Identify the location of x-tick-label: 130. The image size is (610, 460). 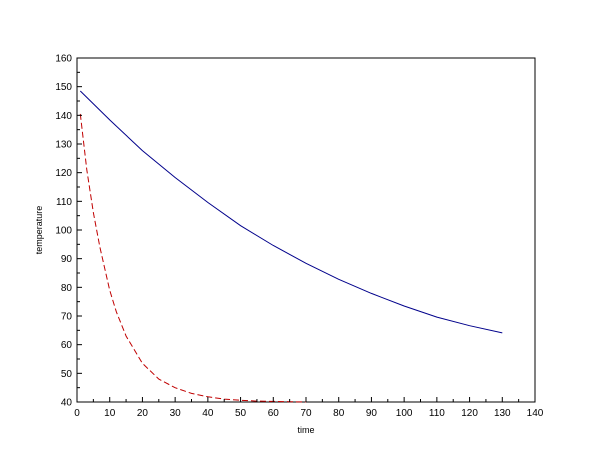
(502, 413).